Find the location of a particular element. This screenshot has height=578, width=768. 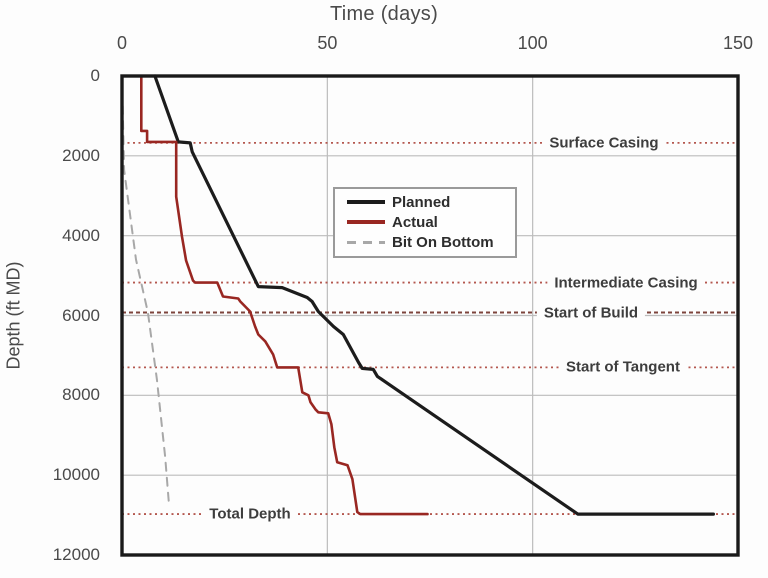

bit-on-bottom-line is located at coordinates (146, 292).